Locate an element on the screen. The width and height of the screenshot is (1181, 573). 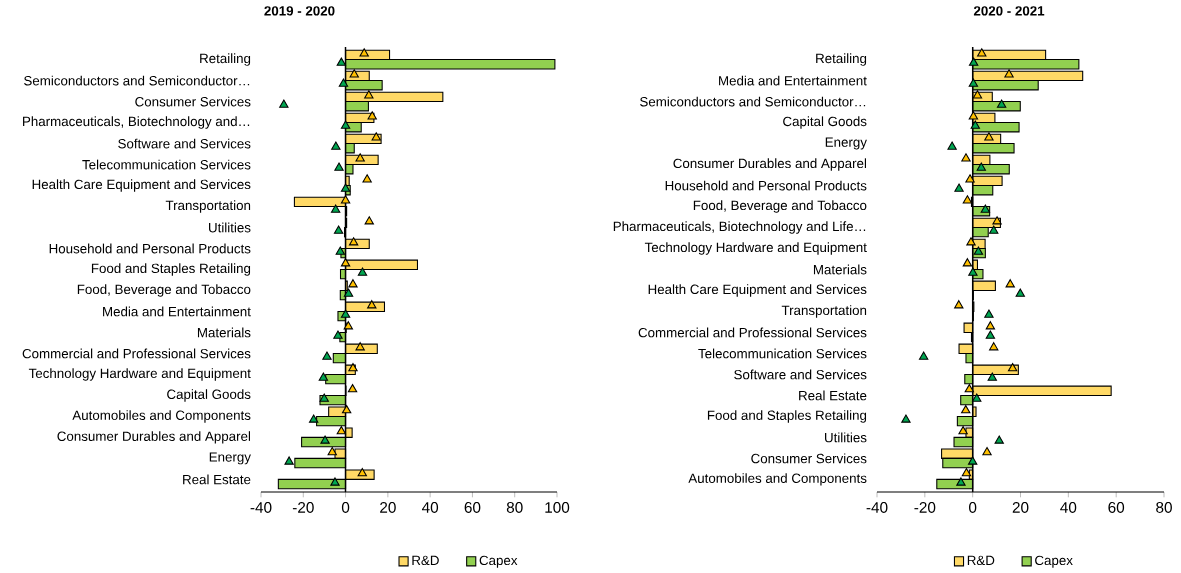
chart-title: 2019 - 2020 is located at coordinates (299, 11).